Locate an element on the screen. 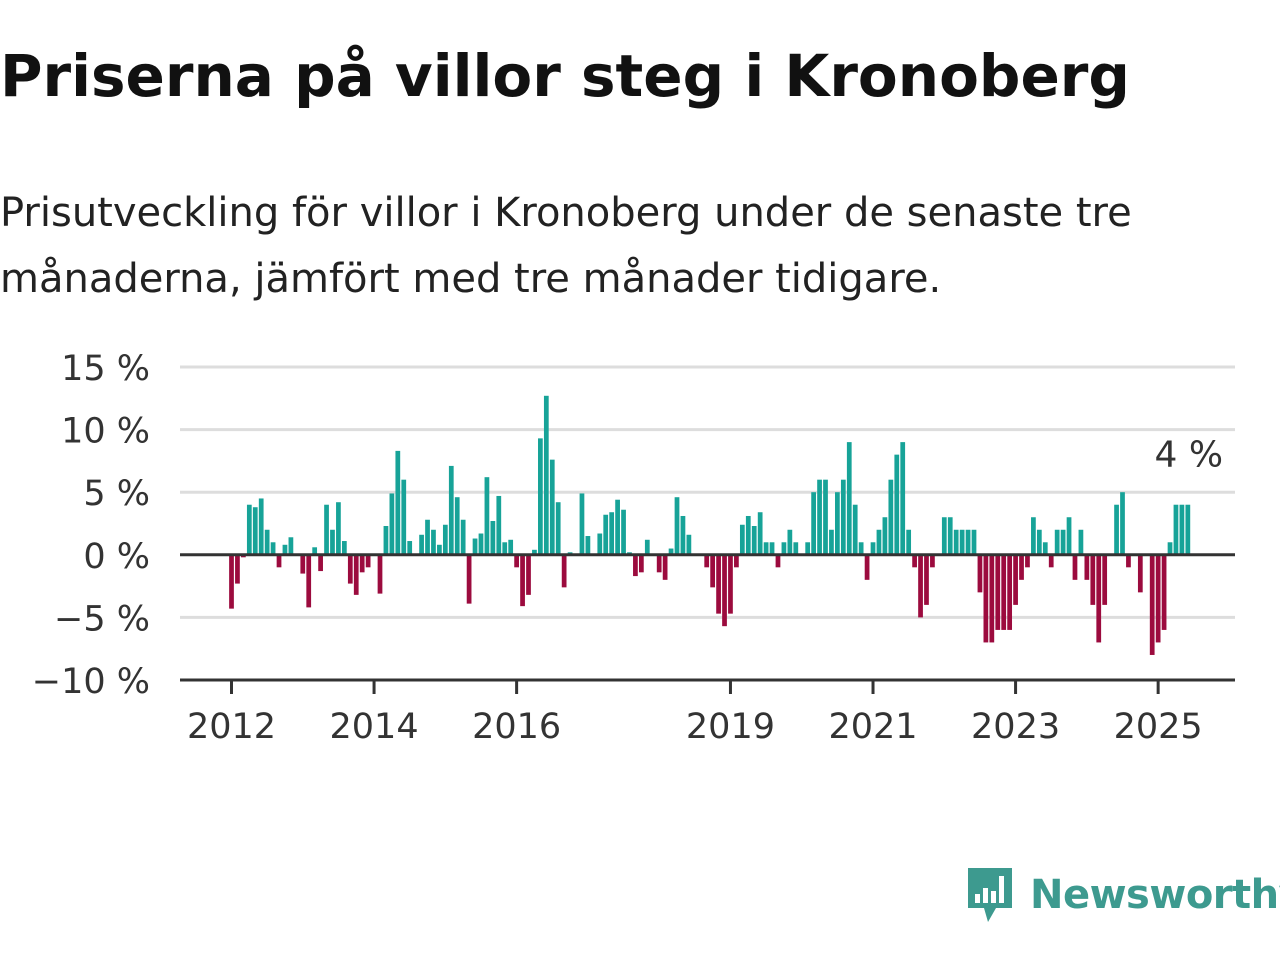 Image resolution: width=1280 pixels, height=960 pixels. x-tick-label: 2023 is located at coordinates (1015, 727).